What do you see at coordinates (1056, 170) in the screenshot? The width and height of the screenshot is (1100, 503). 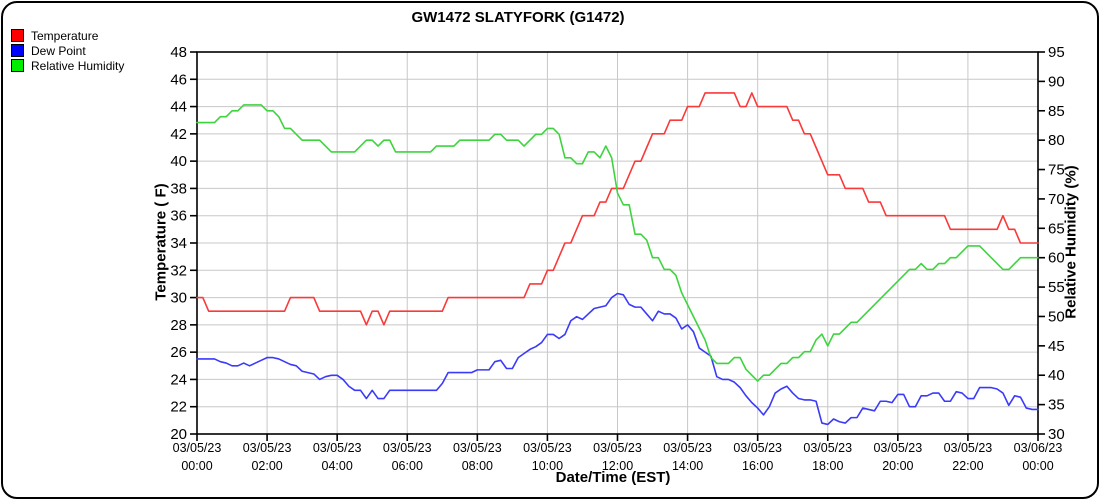 I see `right-tick-label: 75` at bounding box center [1056, 170].